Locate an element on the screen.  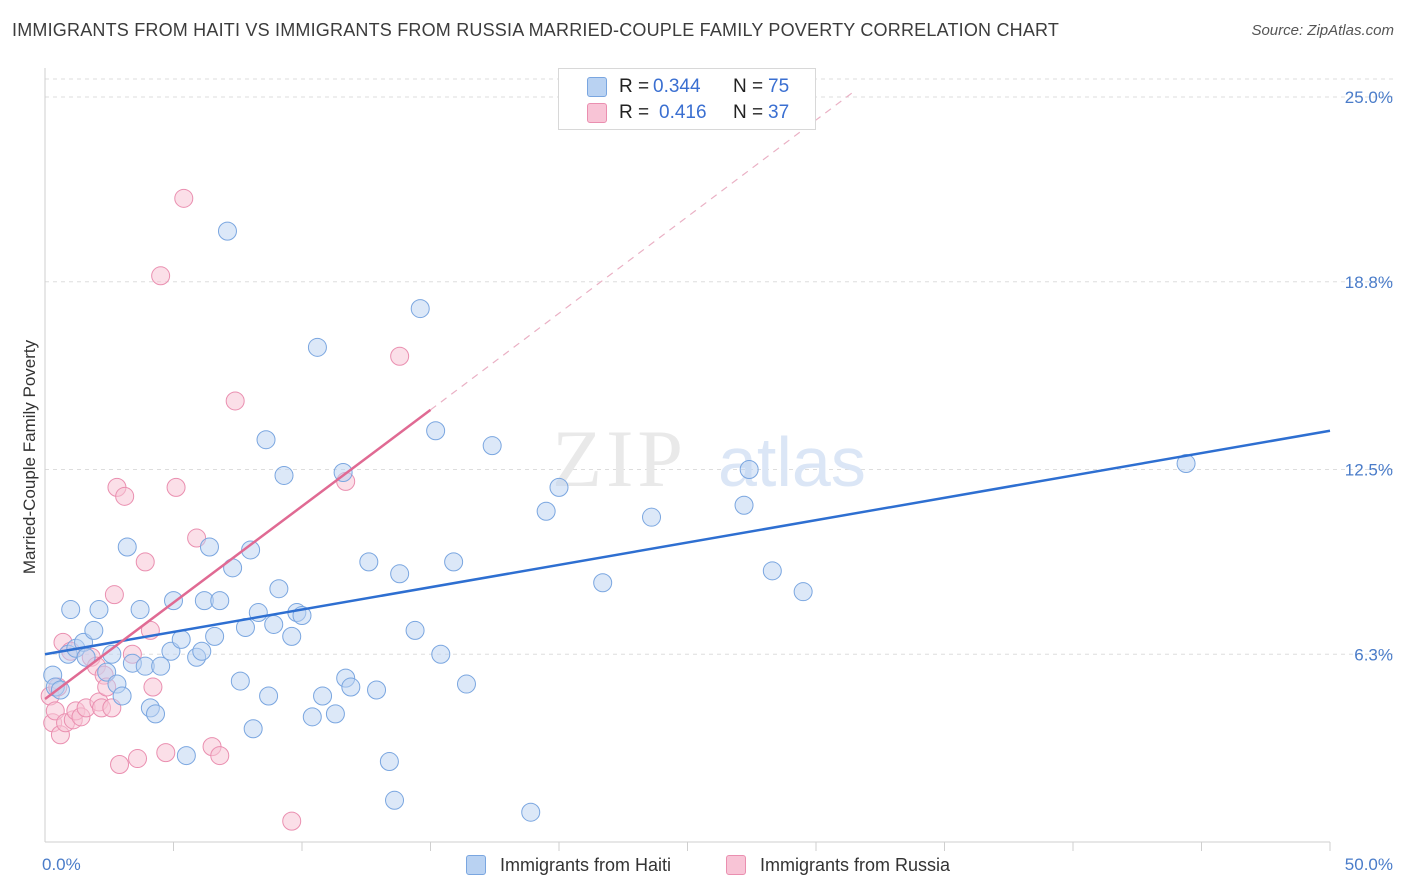
y-tick-label: 25.0% is located at coordinates (1369, 97).